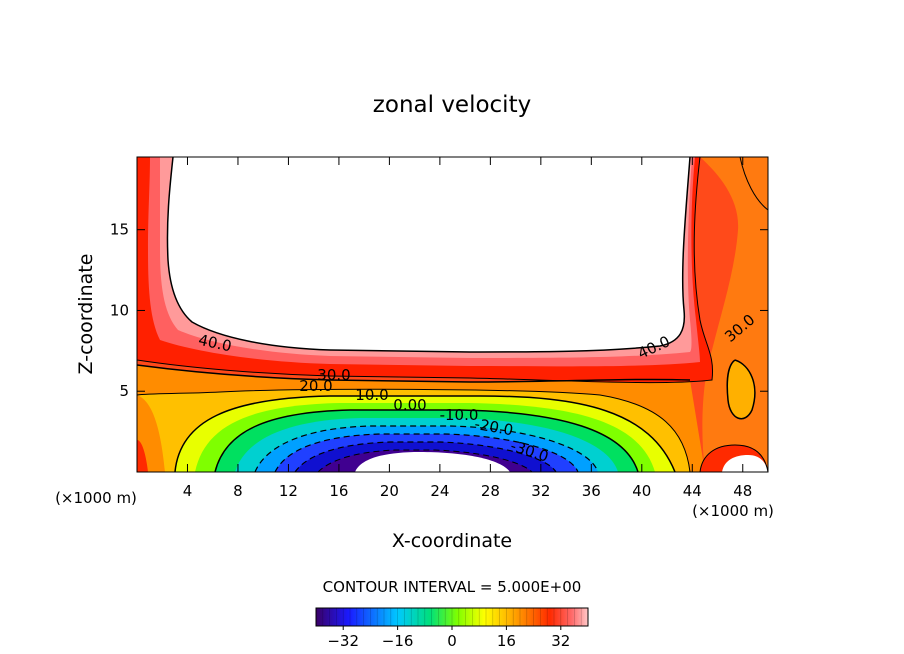 This screenshot has width=904, height=654. I want to click on y-tick-label: 15, so click(119, 230).